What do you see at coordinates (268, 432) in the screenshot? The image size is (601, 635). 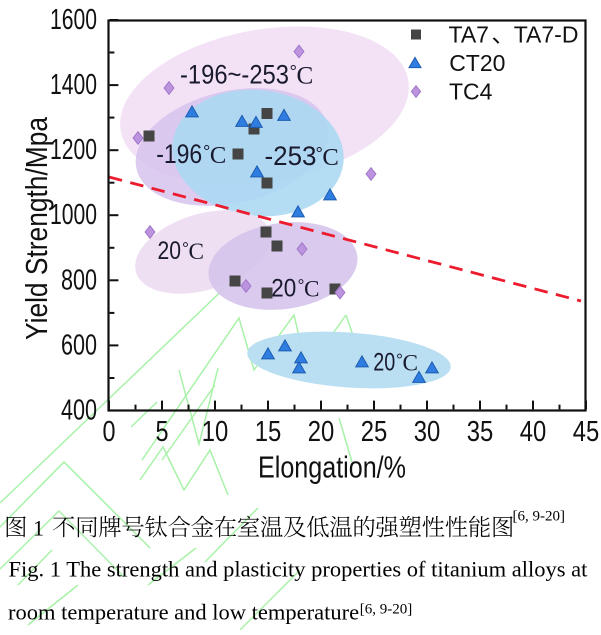 I see `svg-text: 15` at bounding box center [268, 432].